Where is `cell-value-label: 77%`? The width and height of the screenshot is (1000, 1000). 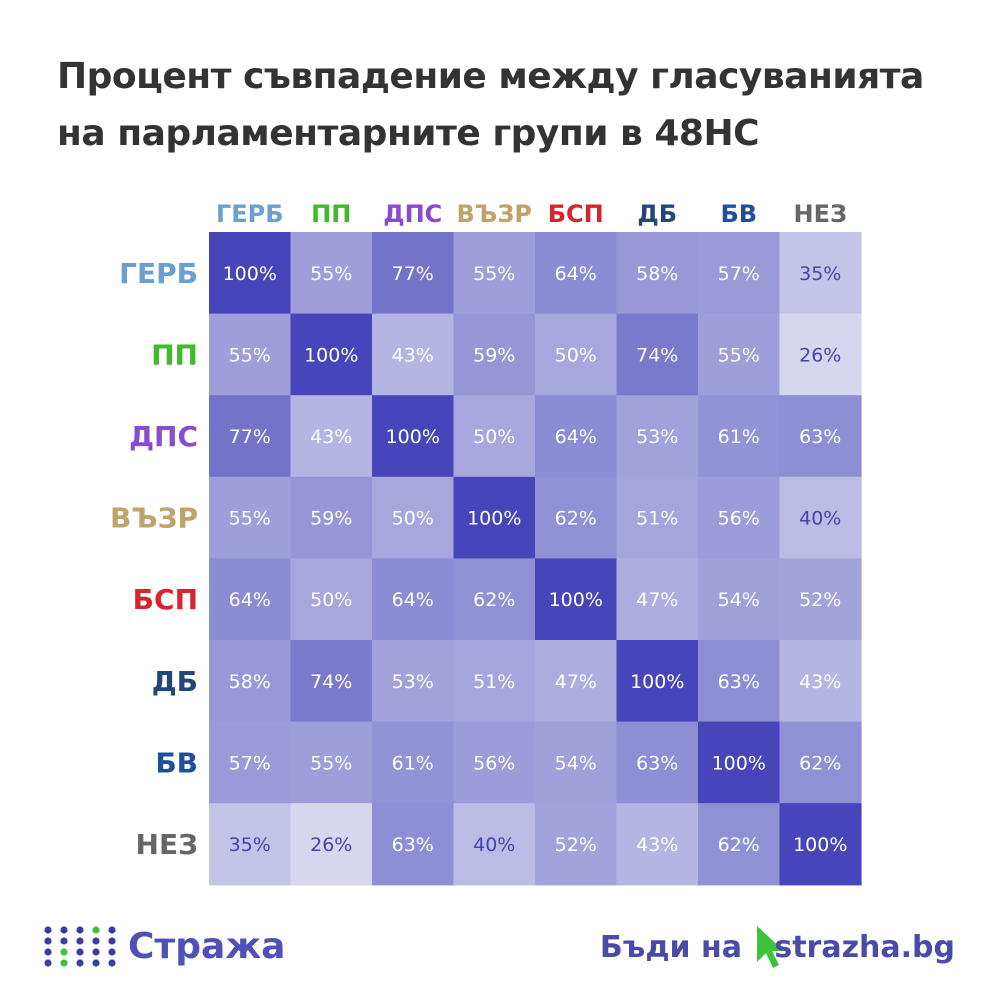 cell-value-label: 77% is located at coordinates (250, 437).